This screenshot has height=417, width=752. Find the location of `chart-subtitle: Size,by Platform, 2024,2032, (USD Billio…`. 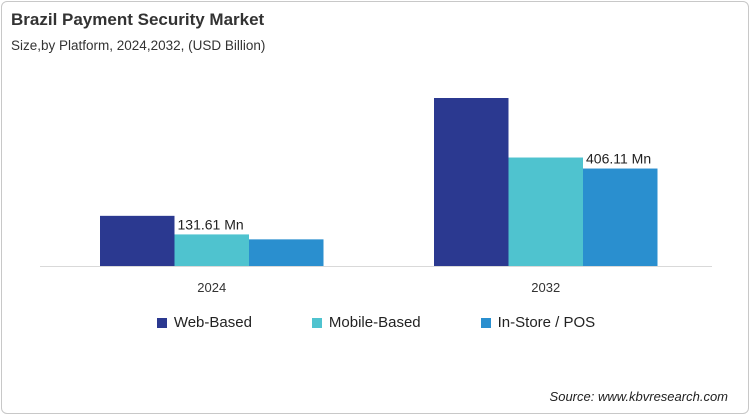

chart-subtitle: Size,by Platform, 2024,2032, (USD Billio… is located at coordinates (138, 45).